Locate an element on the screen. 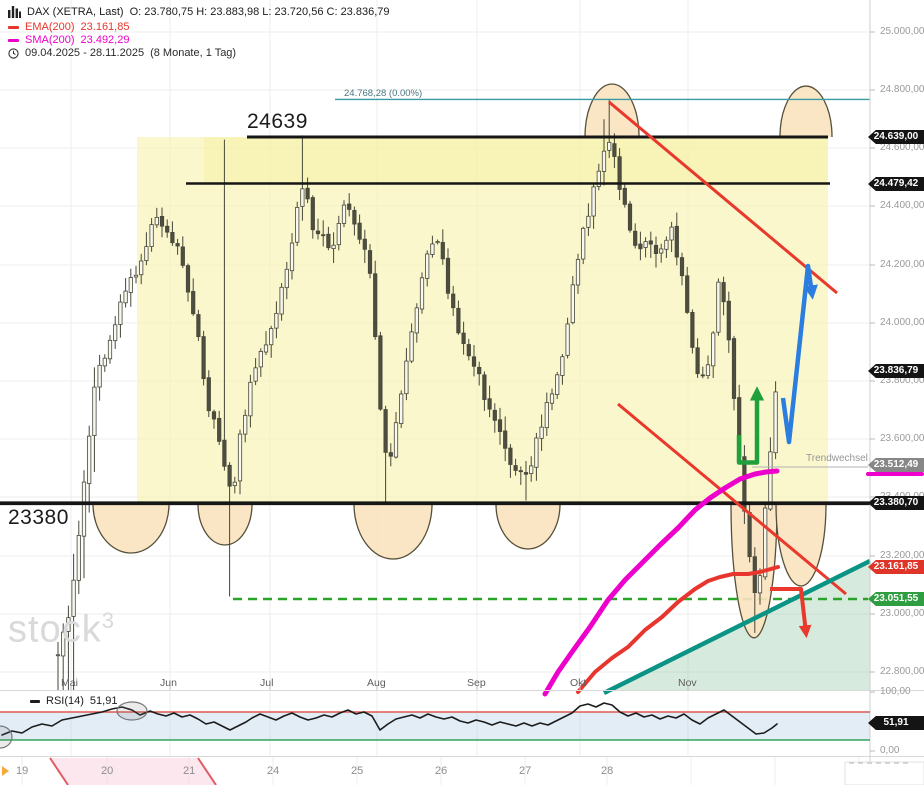 This screenshot has height=785, width=924. month-tick-label: Nov is located at coordinates (687, 683).